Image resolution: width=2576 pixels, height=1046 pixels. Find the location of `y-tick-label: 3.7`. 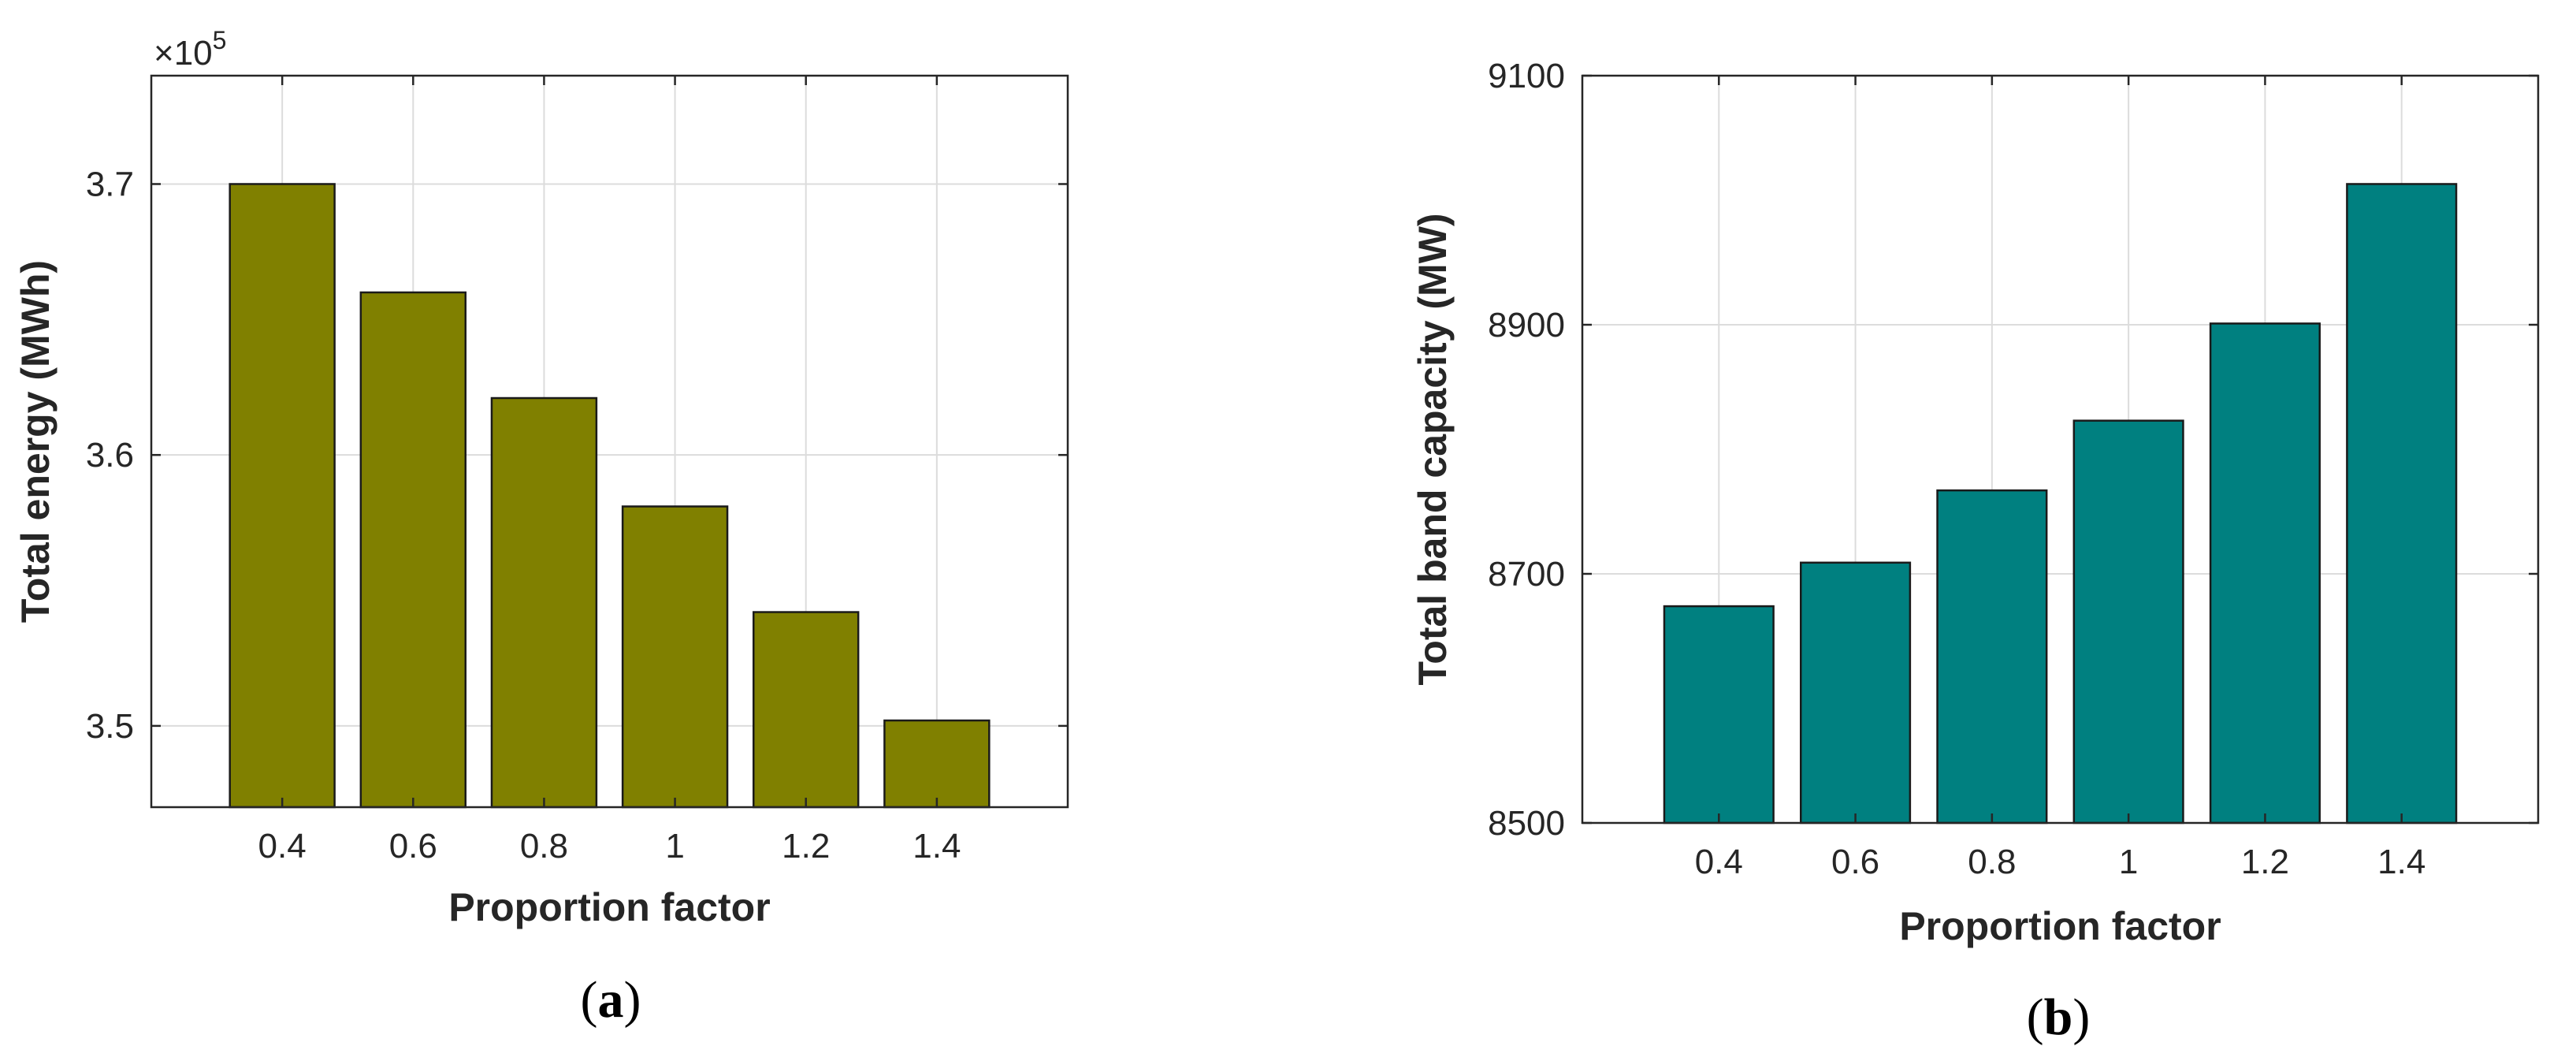

y-tick-label: 3.7 is located at coordinates (110, 184).